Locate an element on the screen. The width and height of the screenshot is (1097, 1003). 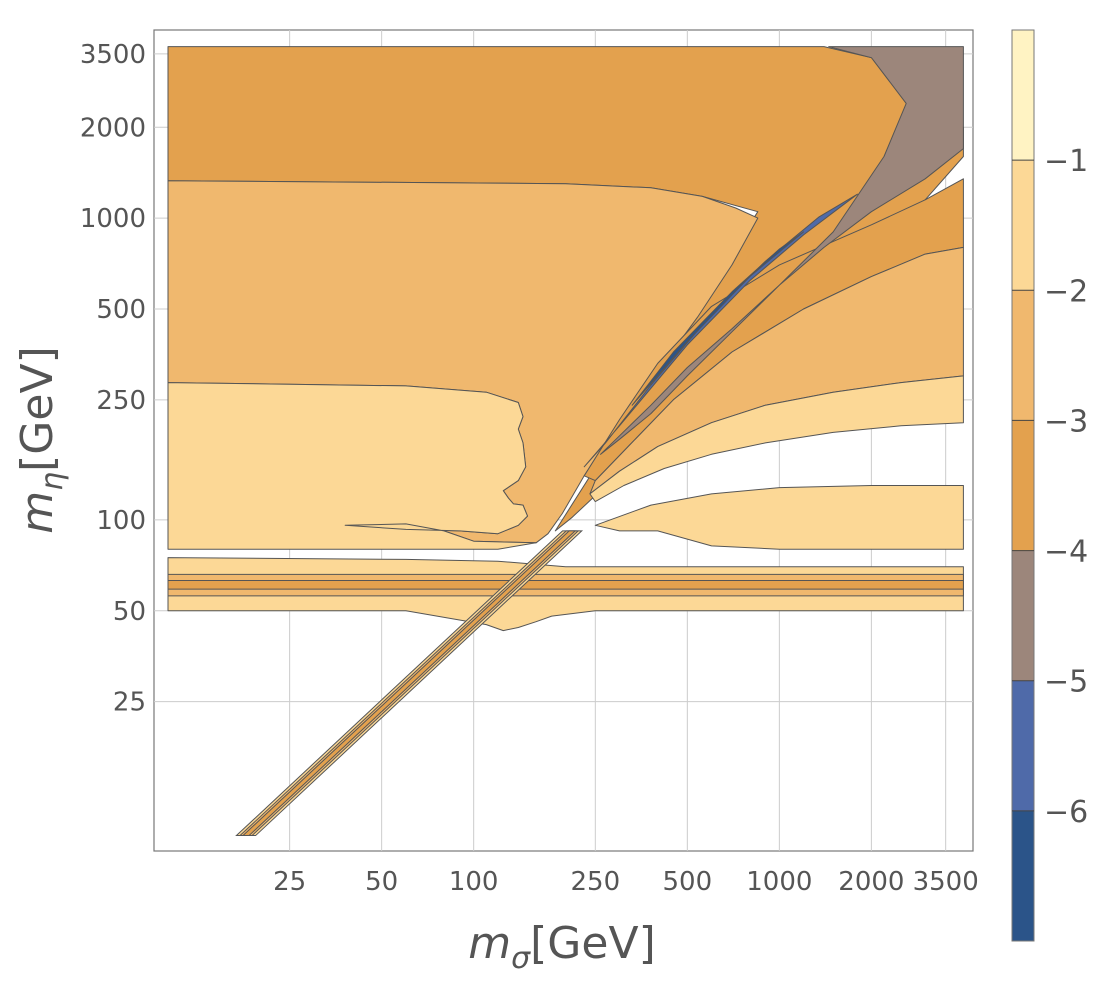
x-tick-label: 2000 is located at coordinates (871, 882).